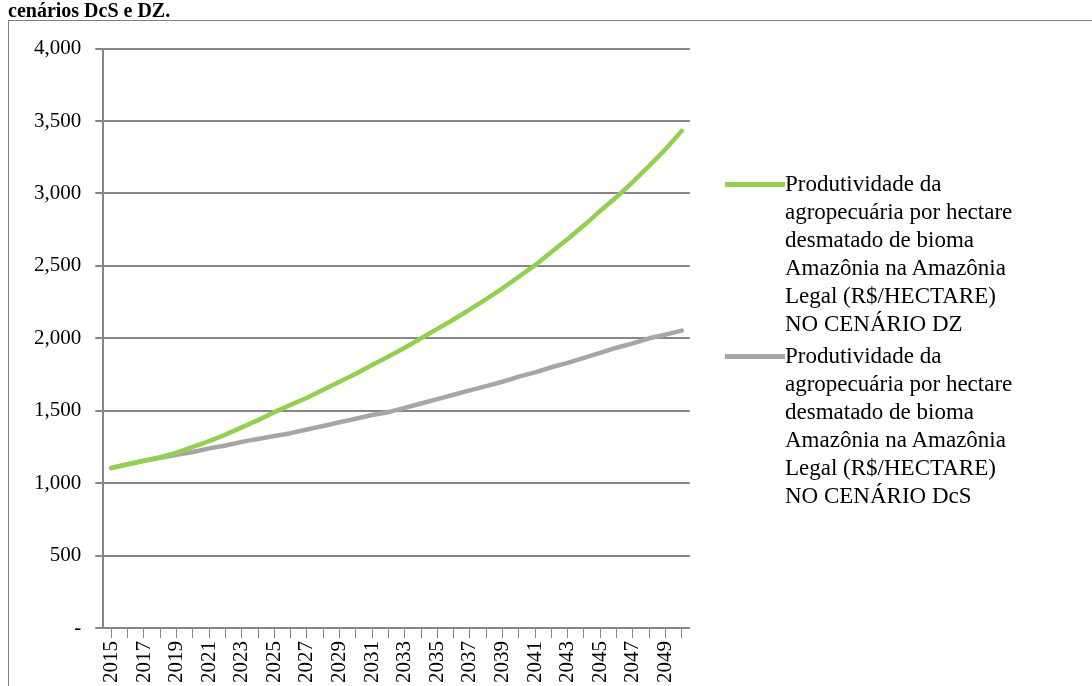  Describe the element at coordinates (533, 662) in the screenshot. I see `x-tick-label: 2041` at that location.